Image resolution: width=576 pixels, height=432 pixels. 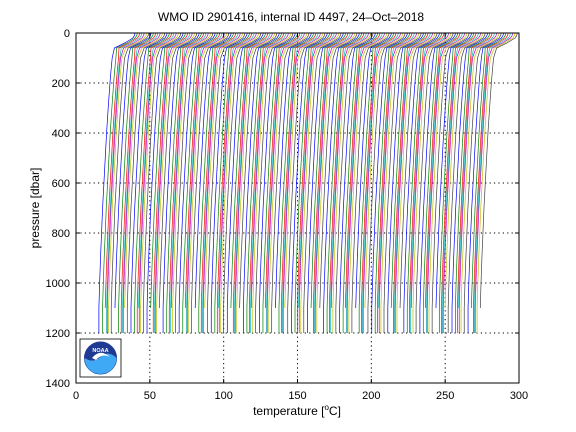 What do you see at coordinates (35, 208) in the screenshot?
I see `y-axis-label: pressure [dbar]` at bounding box center [35, 208].